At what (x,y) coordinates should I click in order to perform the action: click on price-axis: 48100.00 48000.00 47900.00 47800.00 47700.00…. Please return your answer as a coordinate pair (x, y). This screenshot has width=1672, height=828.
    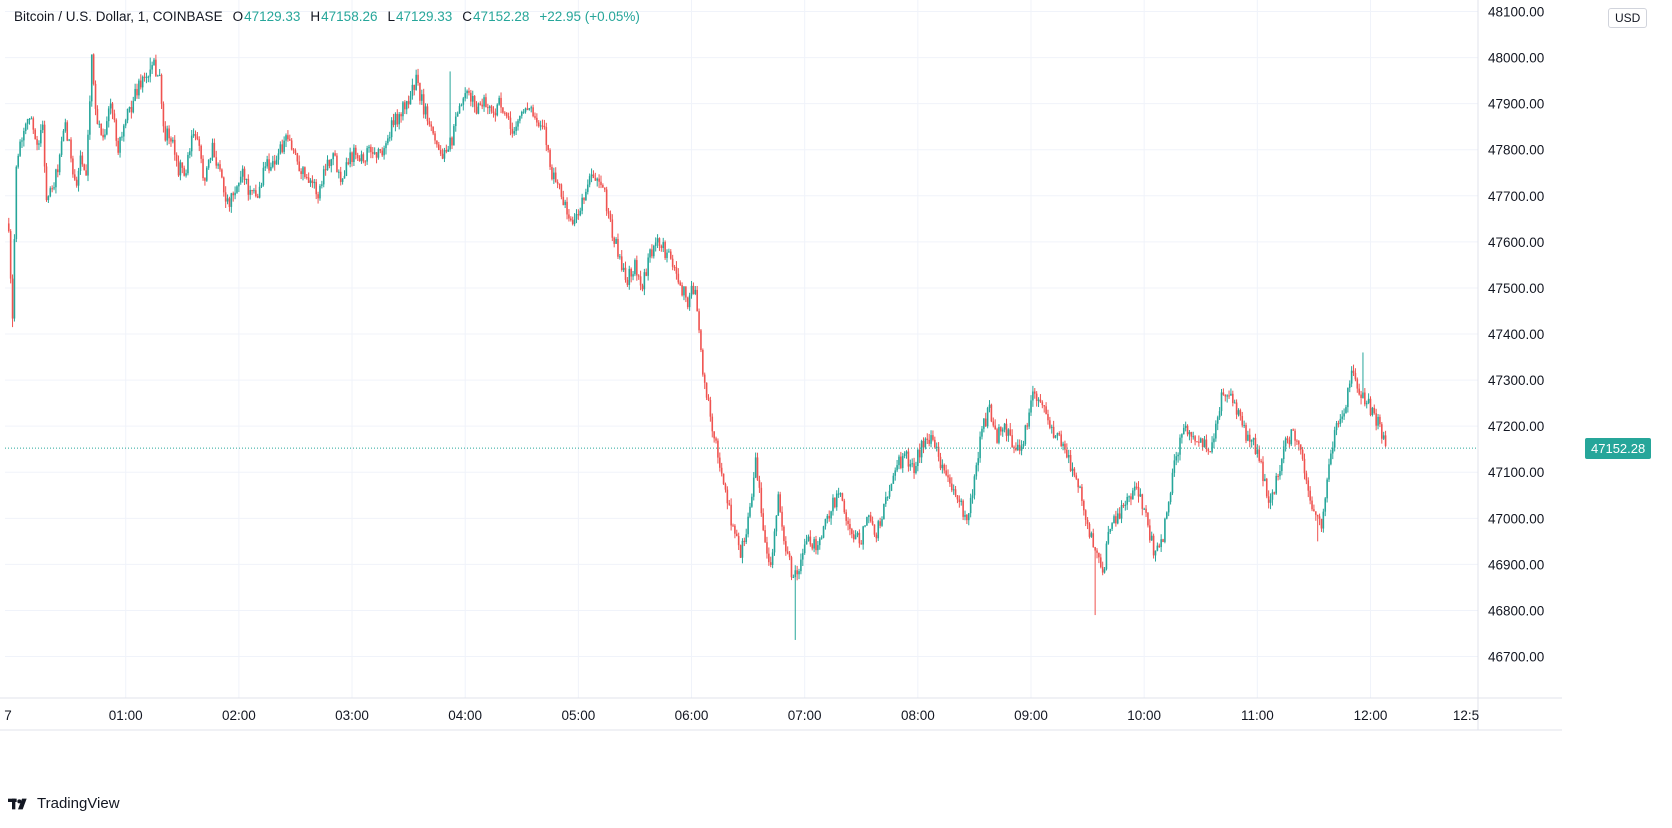
    Looking at the image, I should click on (1516, 335).